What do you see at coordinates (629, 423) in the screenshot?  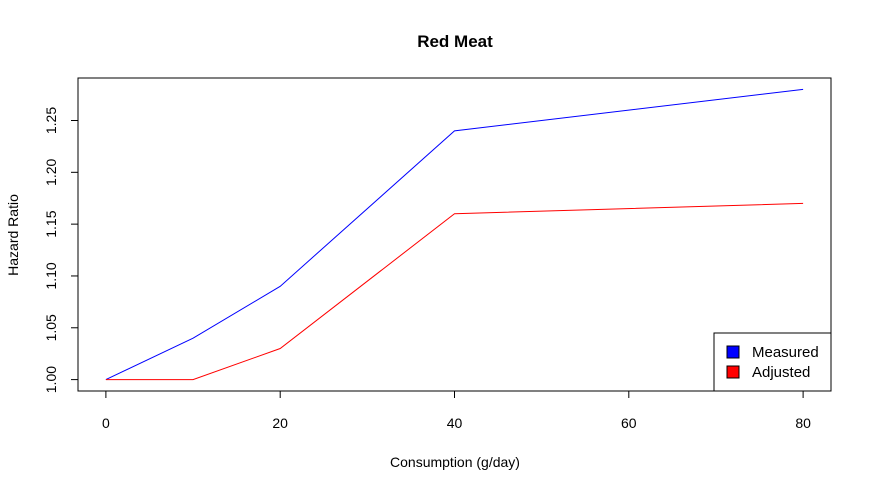 I see `x-tick-label: 60` at bounding box center [629, 423].